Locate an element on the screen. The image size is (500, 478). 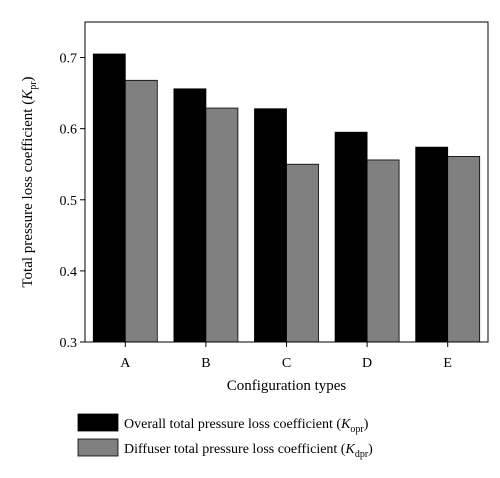
x-axis-ticks: A B C D E is located at coordinates (286, 356).